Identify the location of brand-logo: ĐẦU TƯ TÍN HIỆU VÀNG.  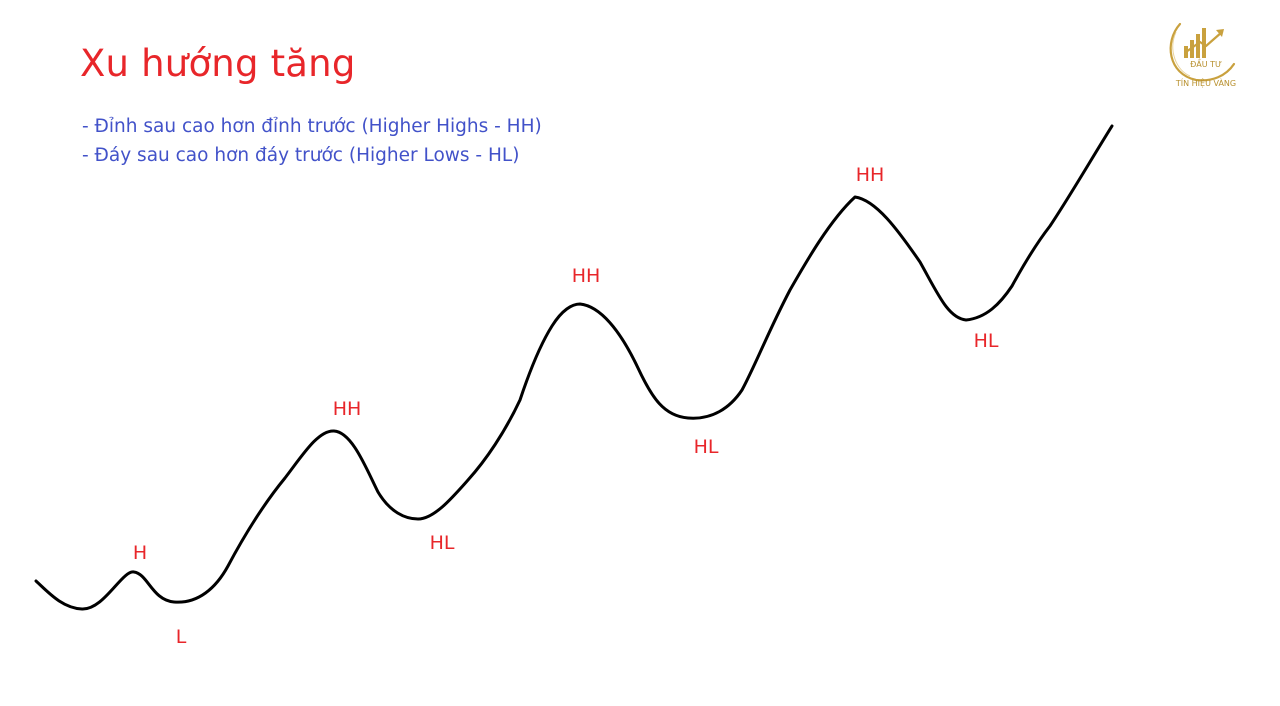
(1202, 55).